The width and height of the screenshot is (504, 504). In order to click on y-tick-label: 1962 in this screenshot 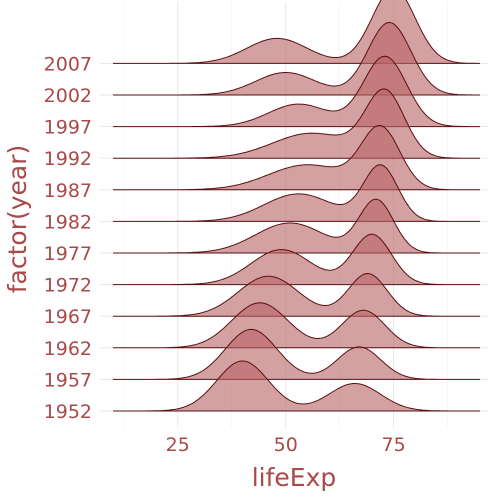, I will do `click(68, 349)`.